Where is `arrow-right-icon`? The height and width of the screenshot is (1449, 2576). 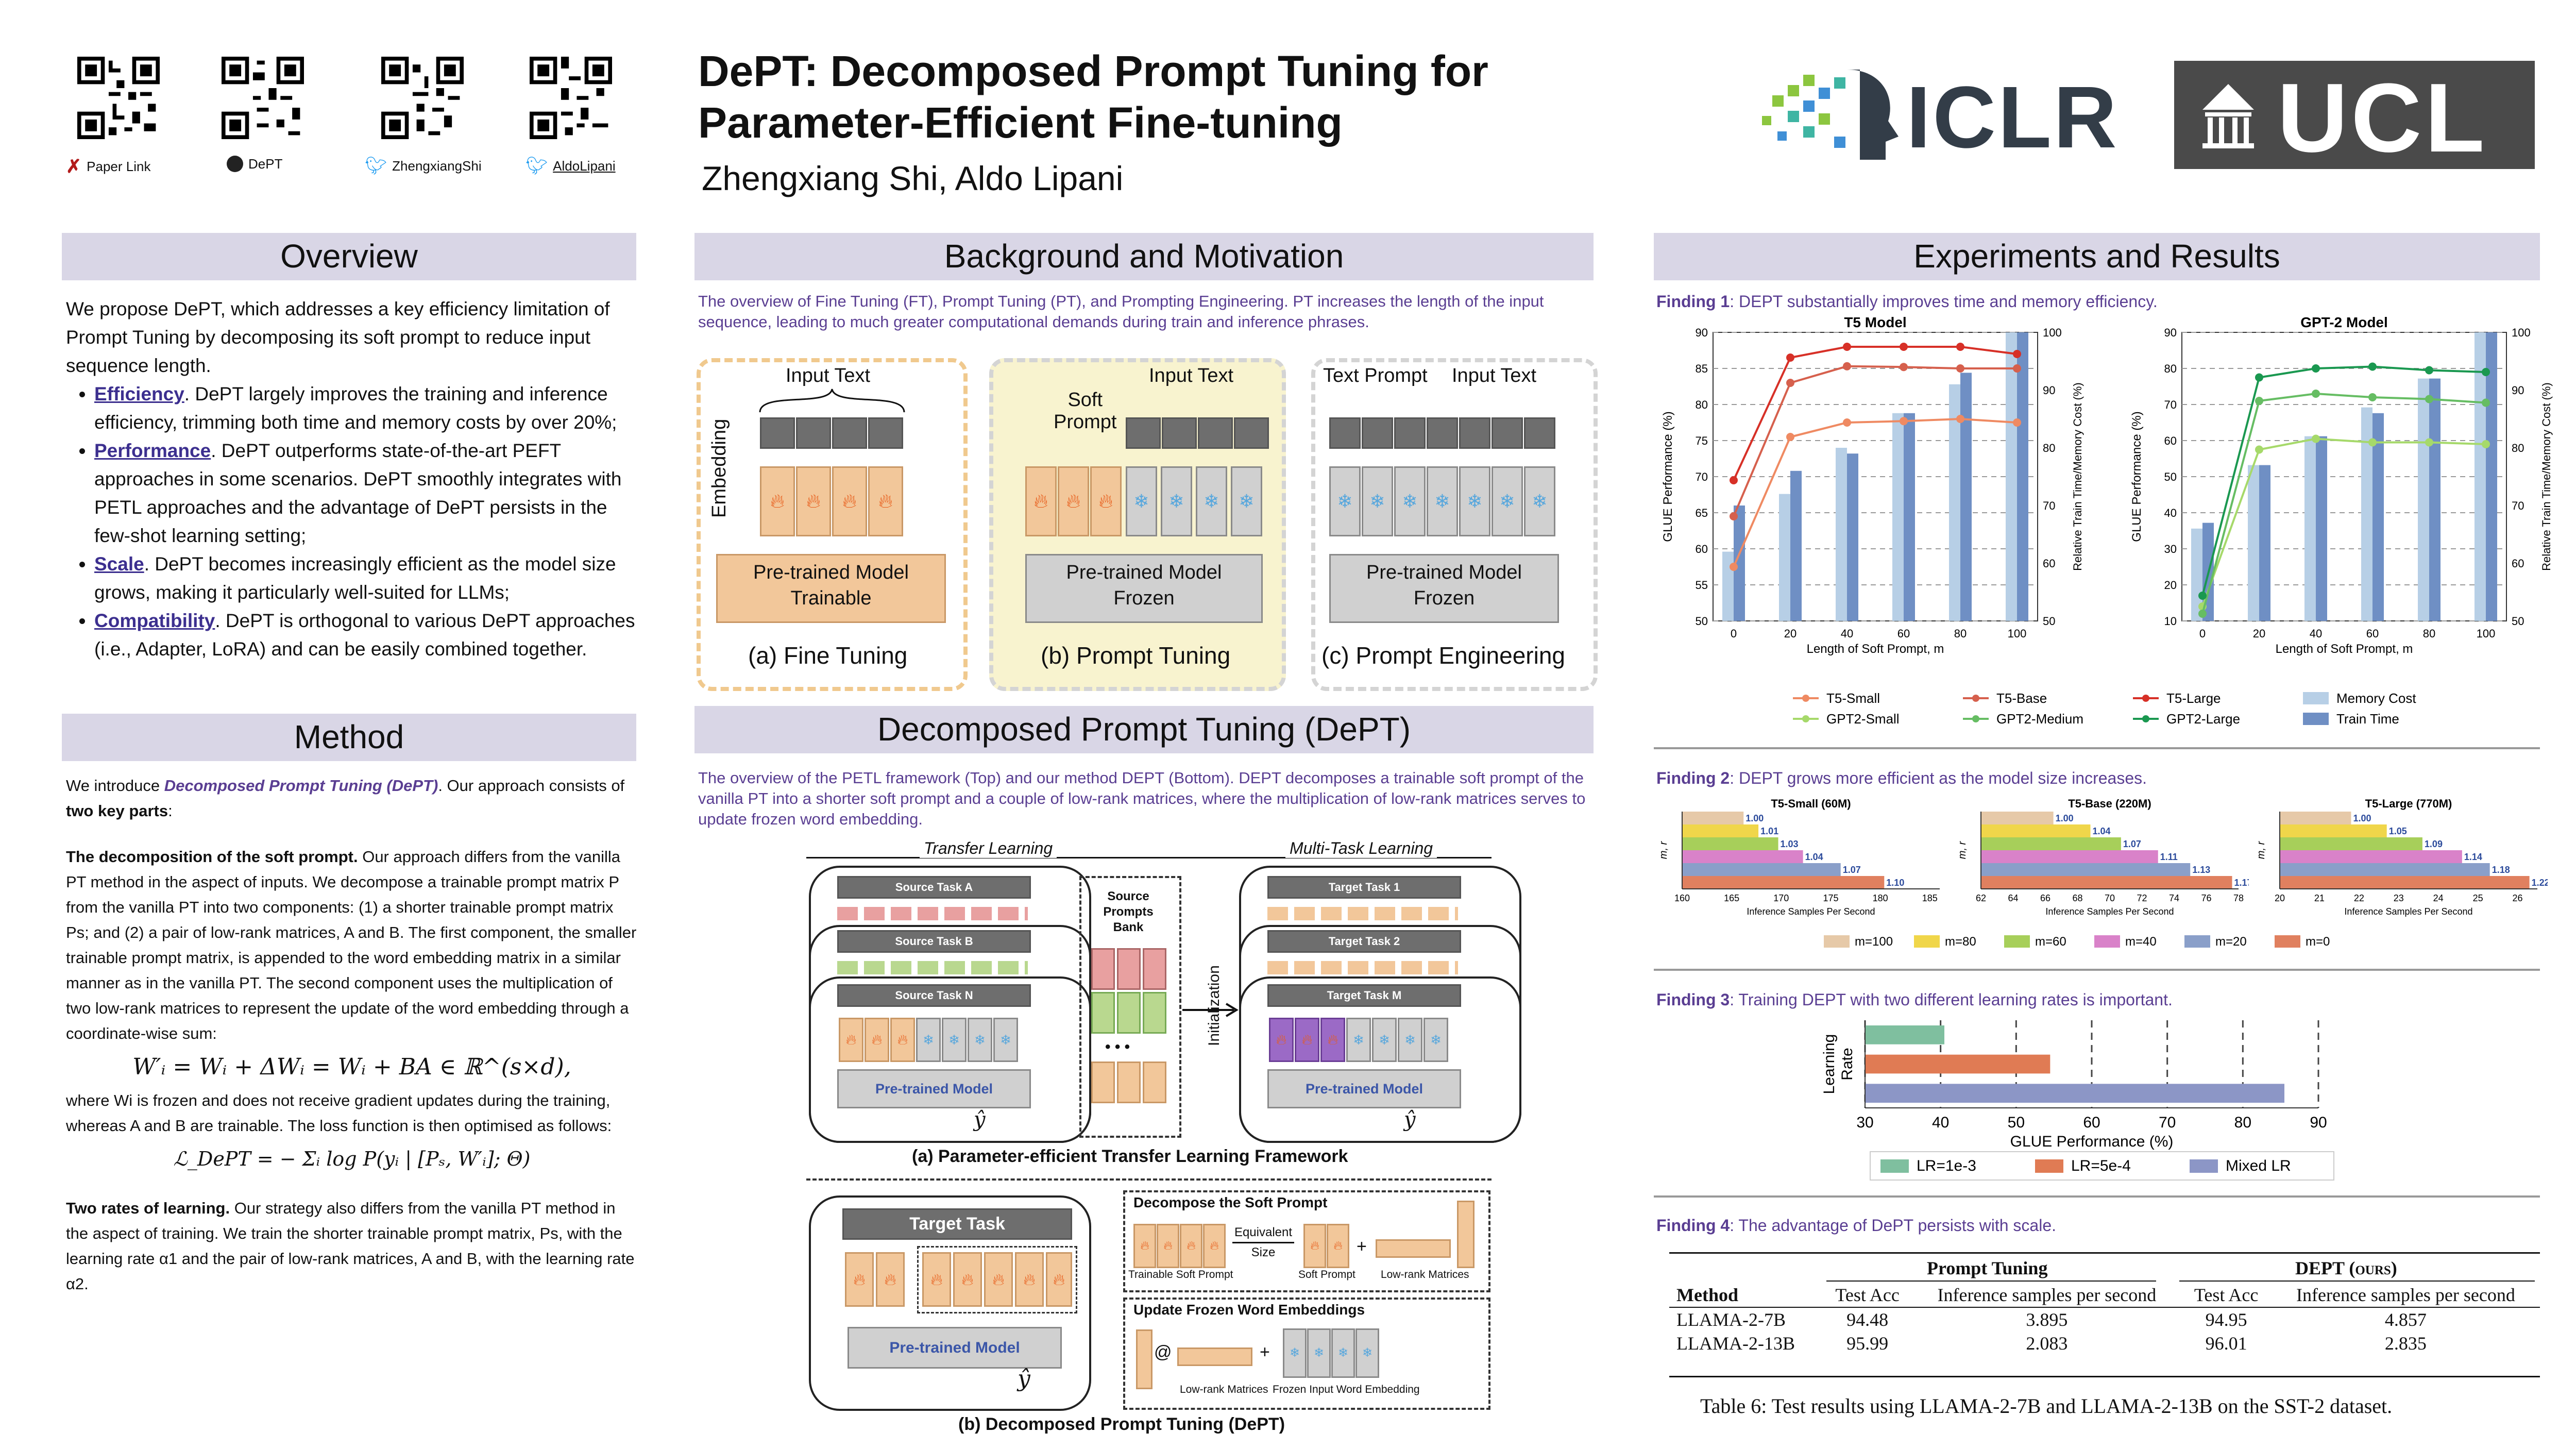 arrow-right-icon is located at coordinates (1210, 1010).